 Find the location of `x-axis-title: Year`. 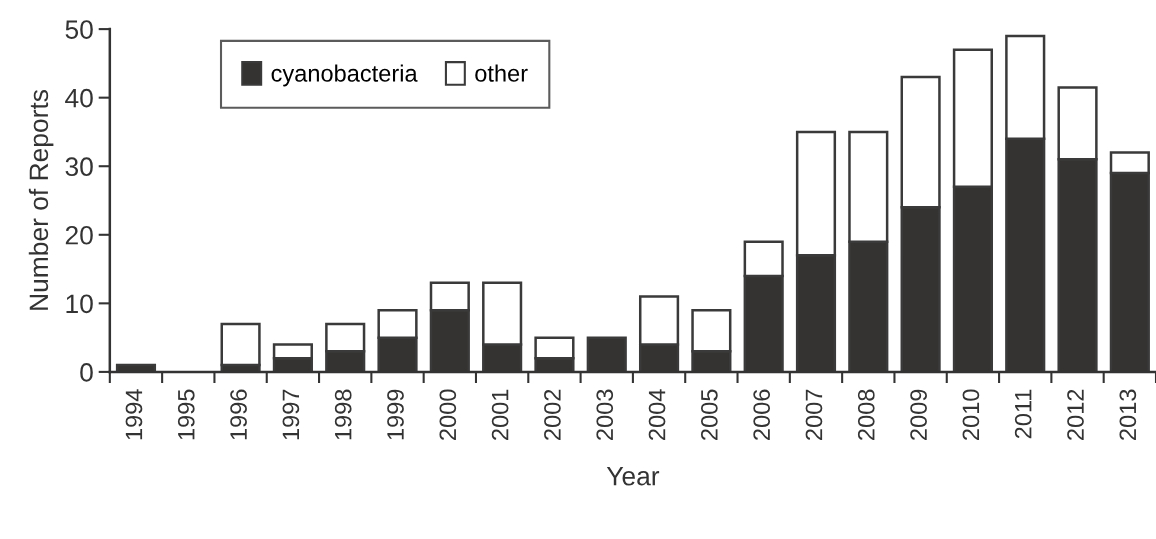

x-axis-title: Year is located at coordinates (633, 476).